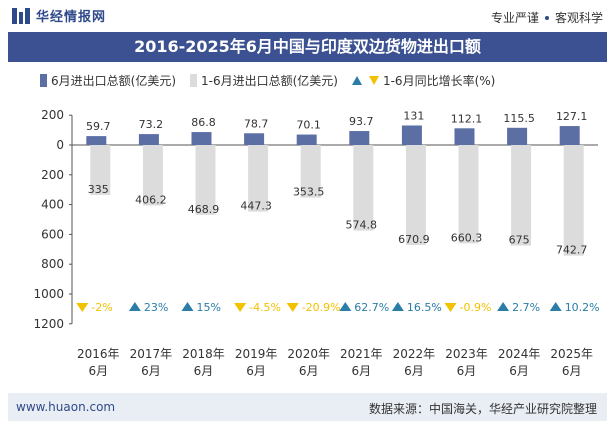  What do you see at coordinates (467, 237) in the screenshot?
I see `data-label-cumulative: 660.3` at bounding box center [467, 237].